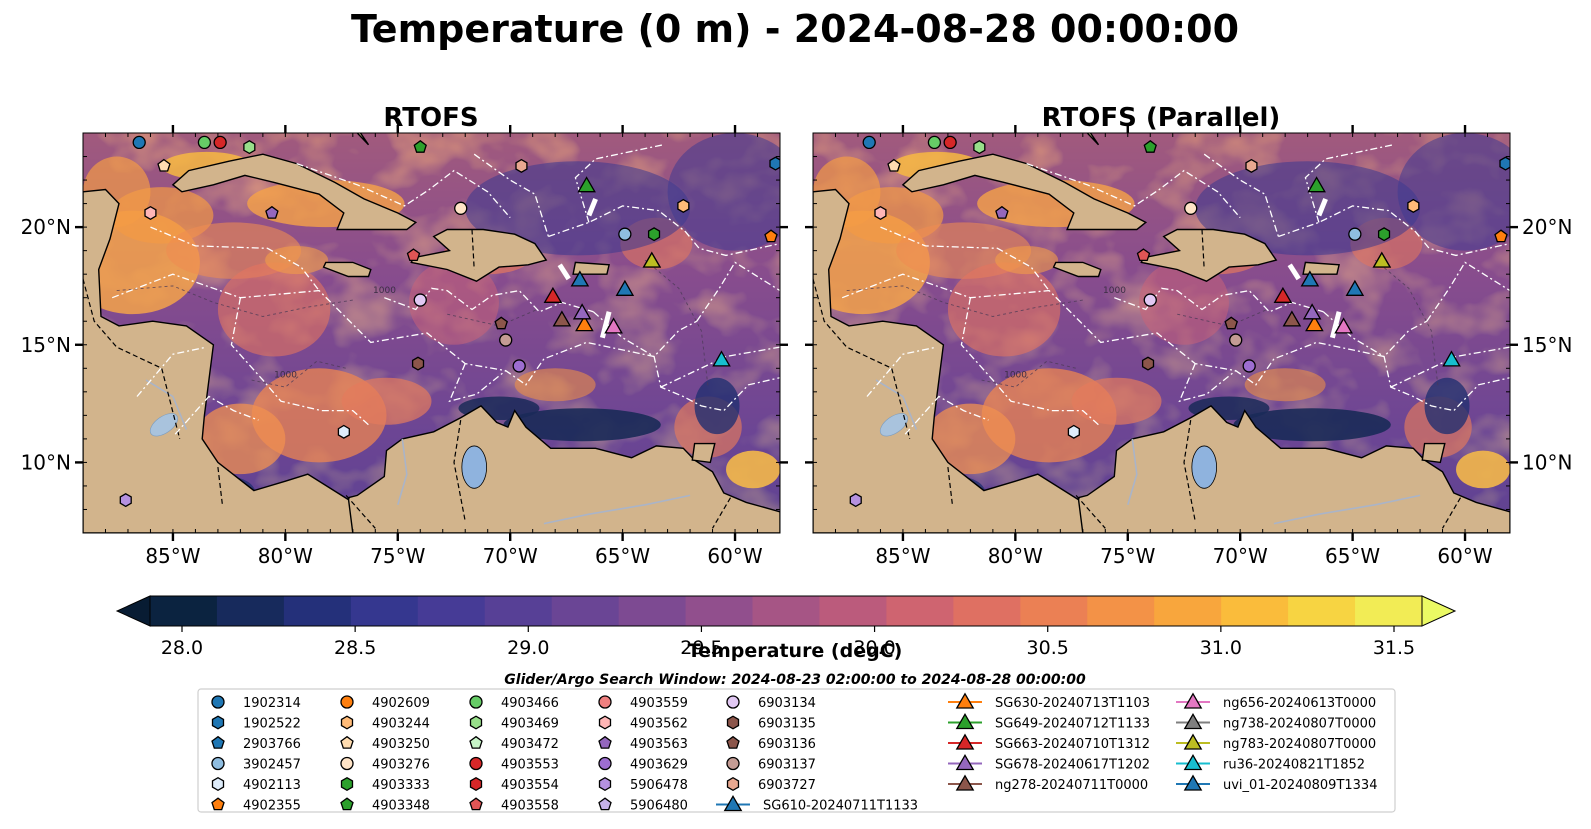  I want to click on colorbar-extend-high, so click(1439, 611).